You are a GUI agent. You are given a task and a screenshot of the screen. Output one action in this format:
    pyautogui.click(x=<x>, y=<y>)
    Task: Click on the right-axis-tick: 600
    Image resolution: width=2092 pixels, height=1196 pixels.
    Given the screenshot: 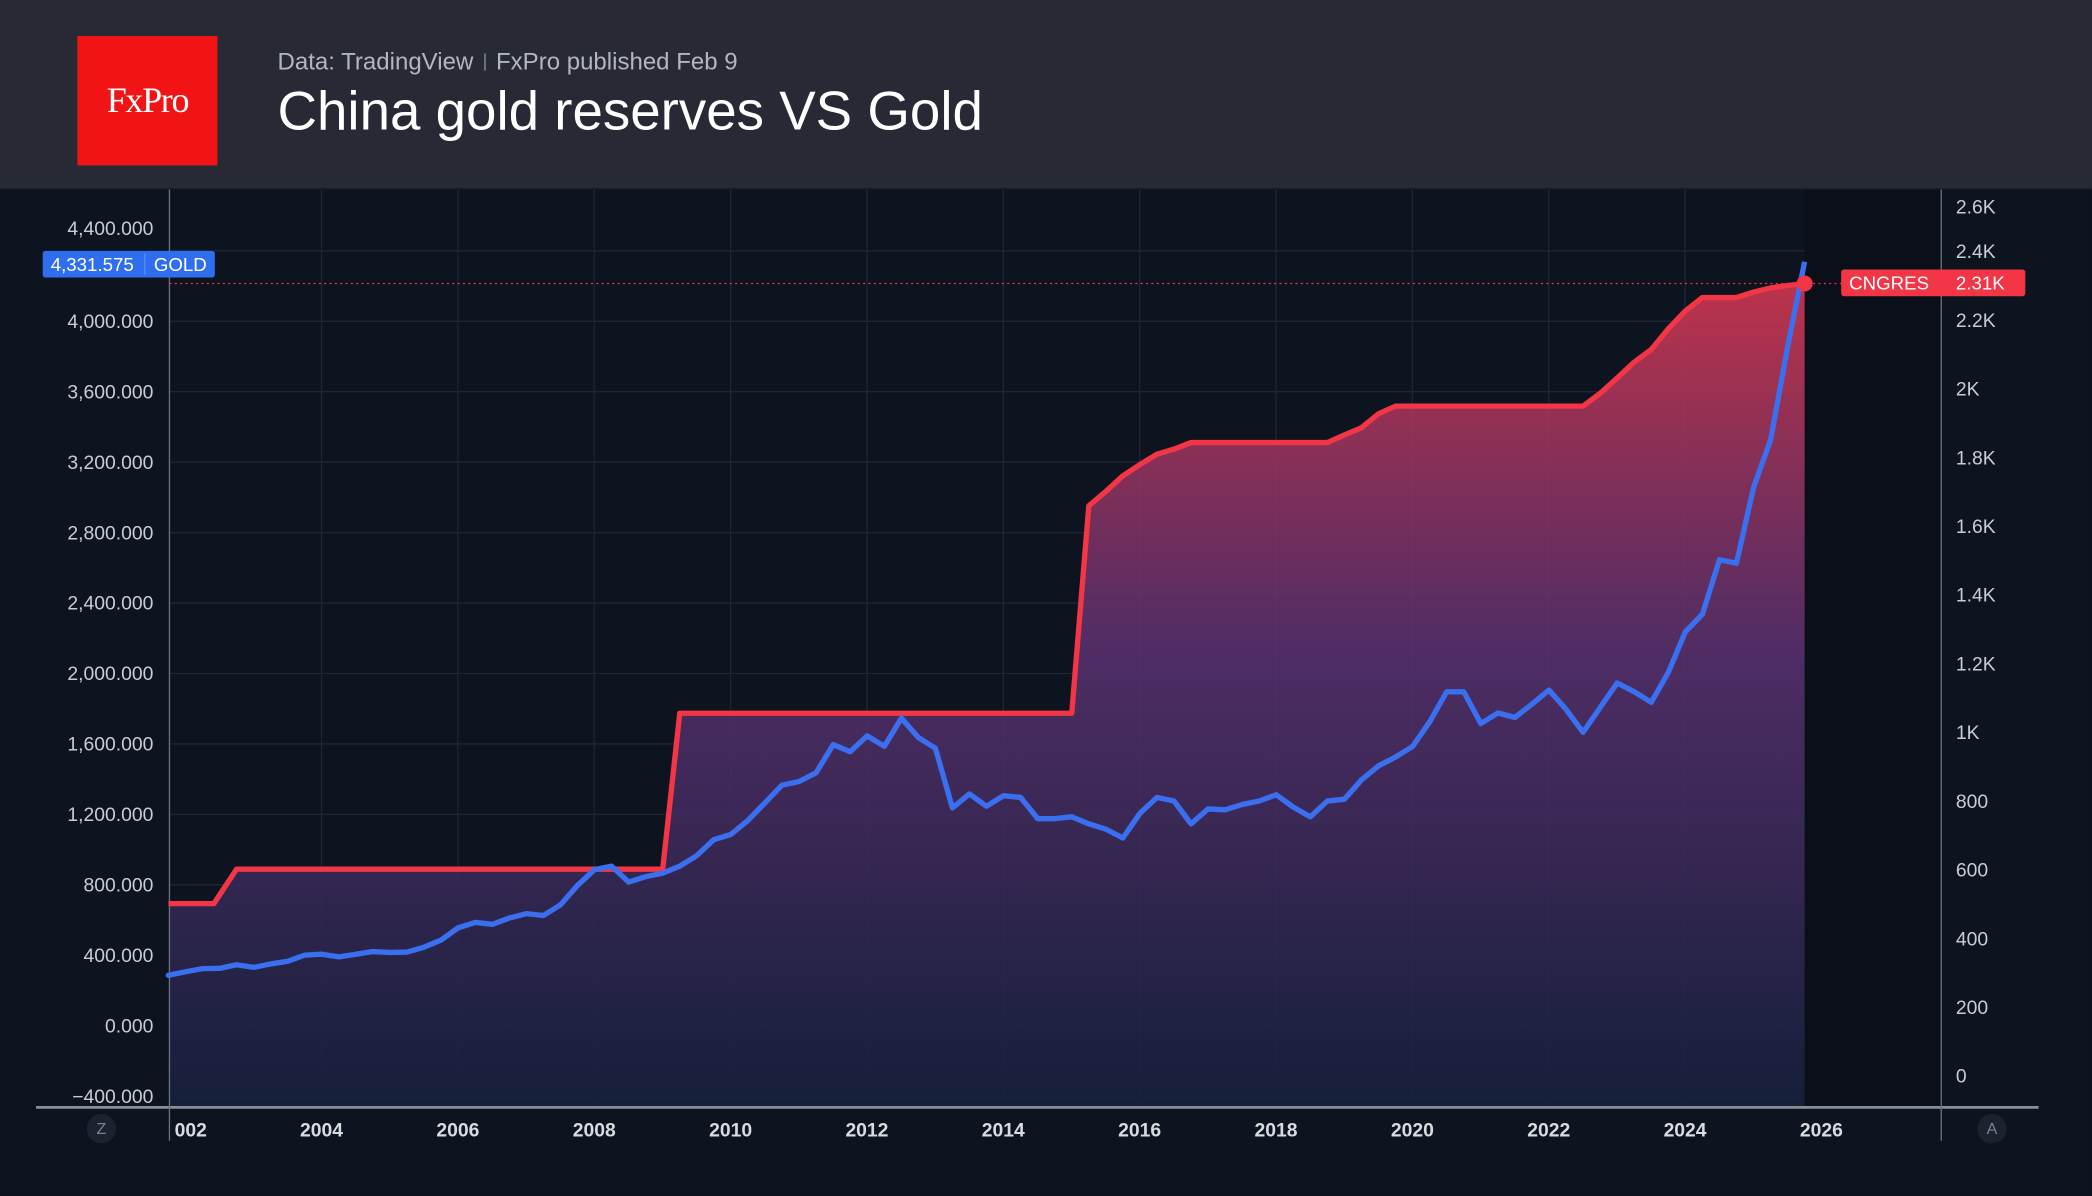 What is the action you would take?
    pyautogui.click(x=1972, y=871)
    